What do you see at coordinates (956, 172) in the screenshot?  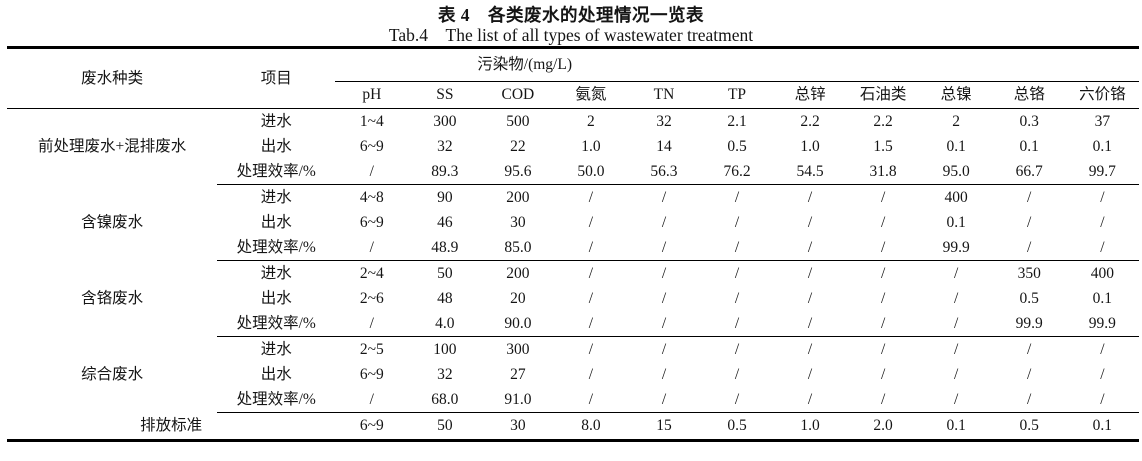 I see `value-cell: 95.0` at bounding box center [956, 172].